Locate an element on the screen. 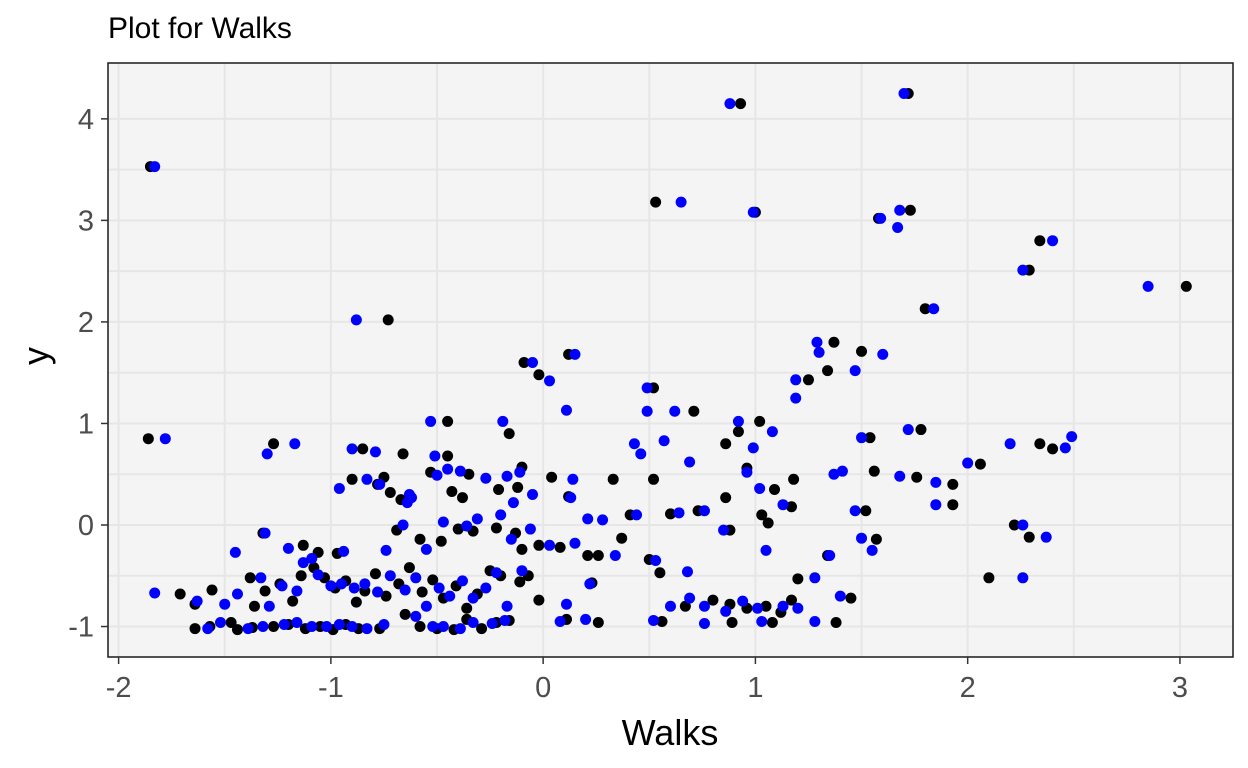 This screenshot has height=768, width=1248. x-tick-label: 2 is located at coordinates (968, 688).